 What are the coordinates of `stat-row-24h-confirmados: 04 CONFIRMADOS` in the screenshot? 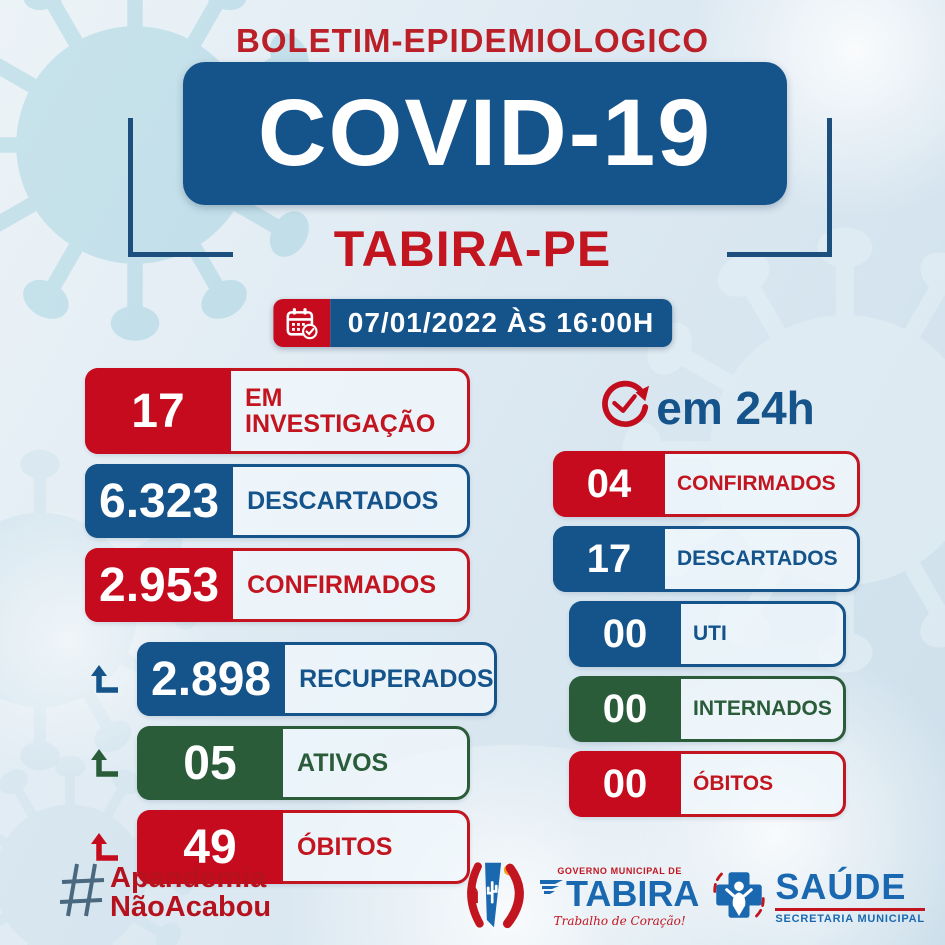 It's located at (706, 484).